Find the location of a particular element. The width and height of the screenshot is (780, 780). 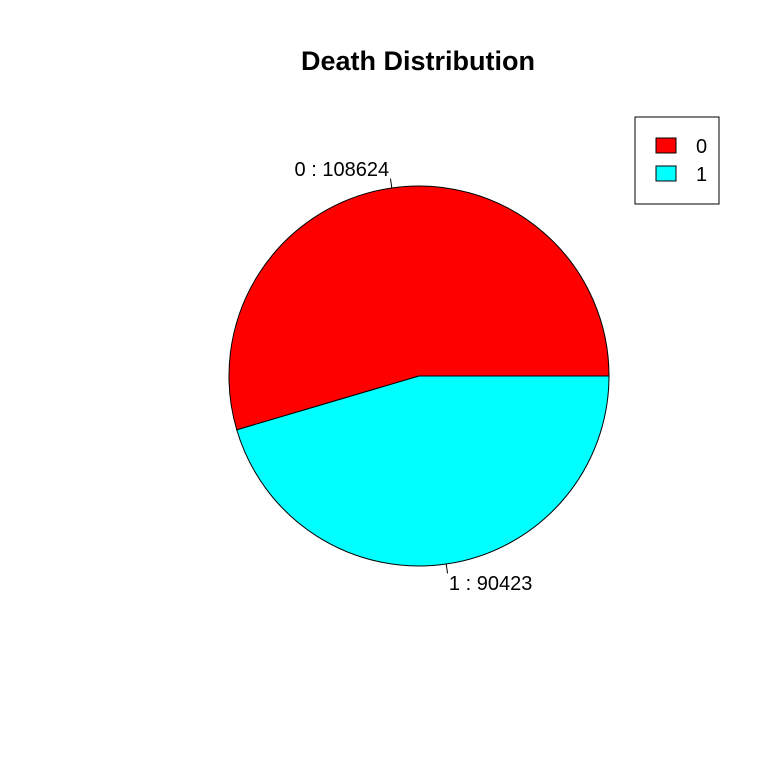

legend-label-1: 1 is located at coordinates (701, 175).